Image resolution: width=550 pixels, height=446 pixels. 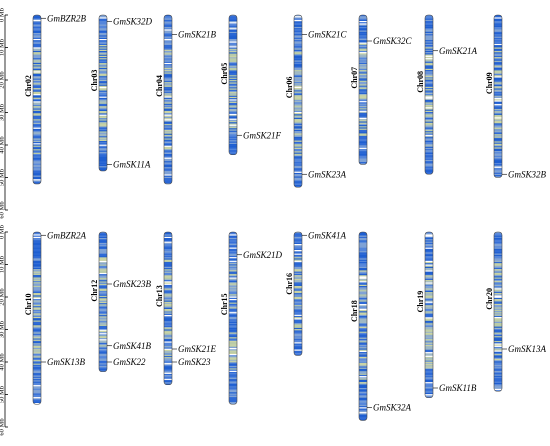 What do you see at coordinates (126, 362) in the screenshot?
I see `gene-marker-gmsk22: GmSK22` at bounding box center [126, 362].